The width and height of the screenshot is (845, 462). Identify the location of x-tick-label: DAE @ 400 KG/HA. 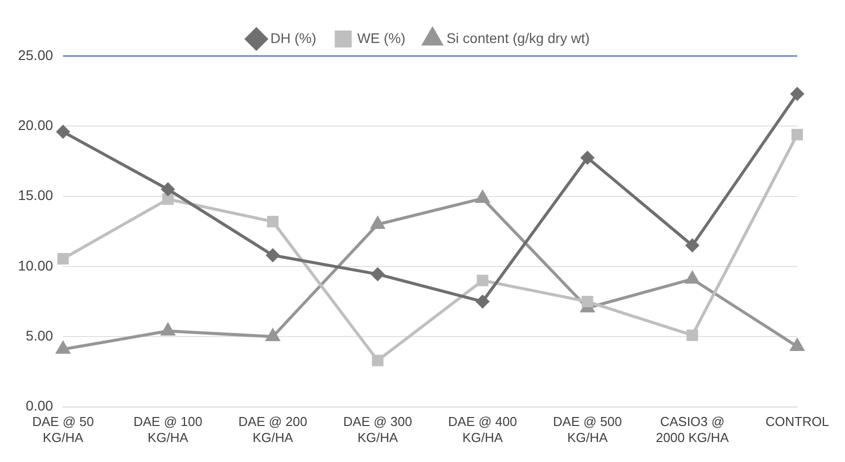
(482, 429).